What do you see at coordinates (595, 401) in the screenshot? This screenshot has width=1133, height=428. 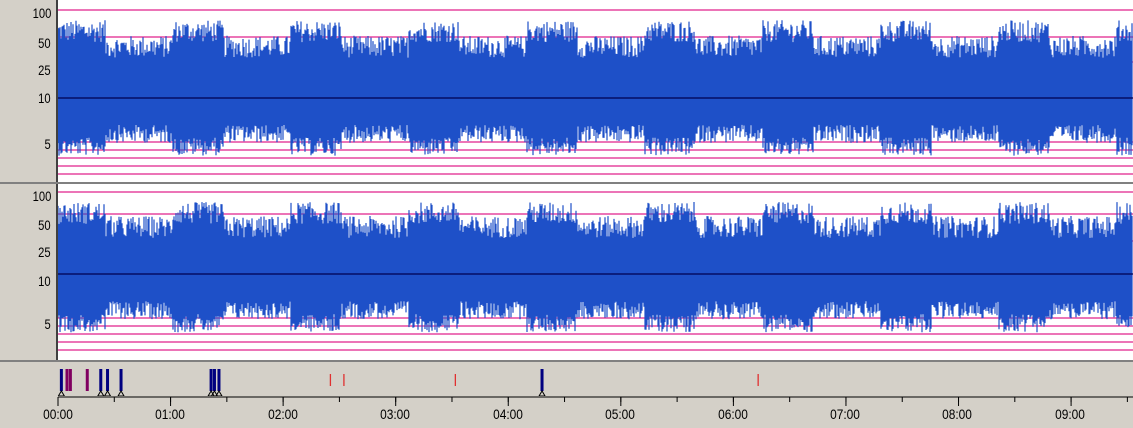 I see `time-axis-ticks` at bounding box center [595, 401].